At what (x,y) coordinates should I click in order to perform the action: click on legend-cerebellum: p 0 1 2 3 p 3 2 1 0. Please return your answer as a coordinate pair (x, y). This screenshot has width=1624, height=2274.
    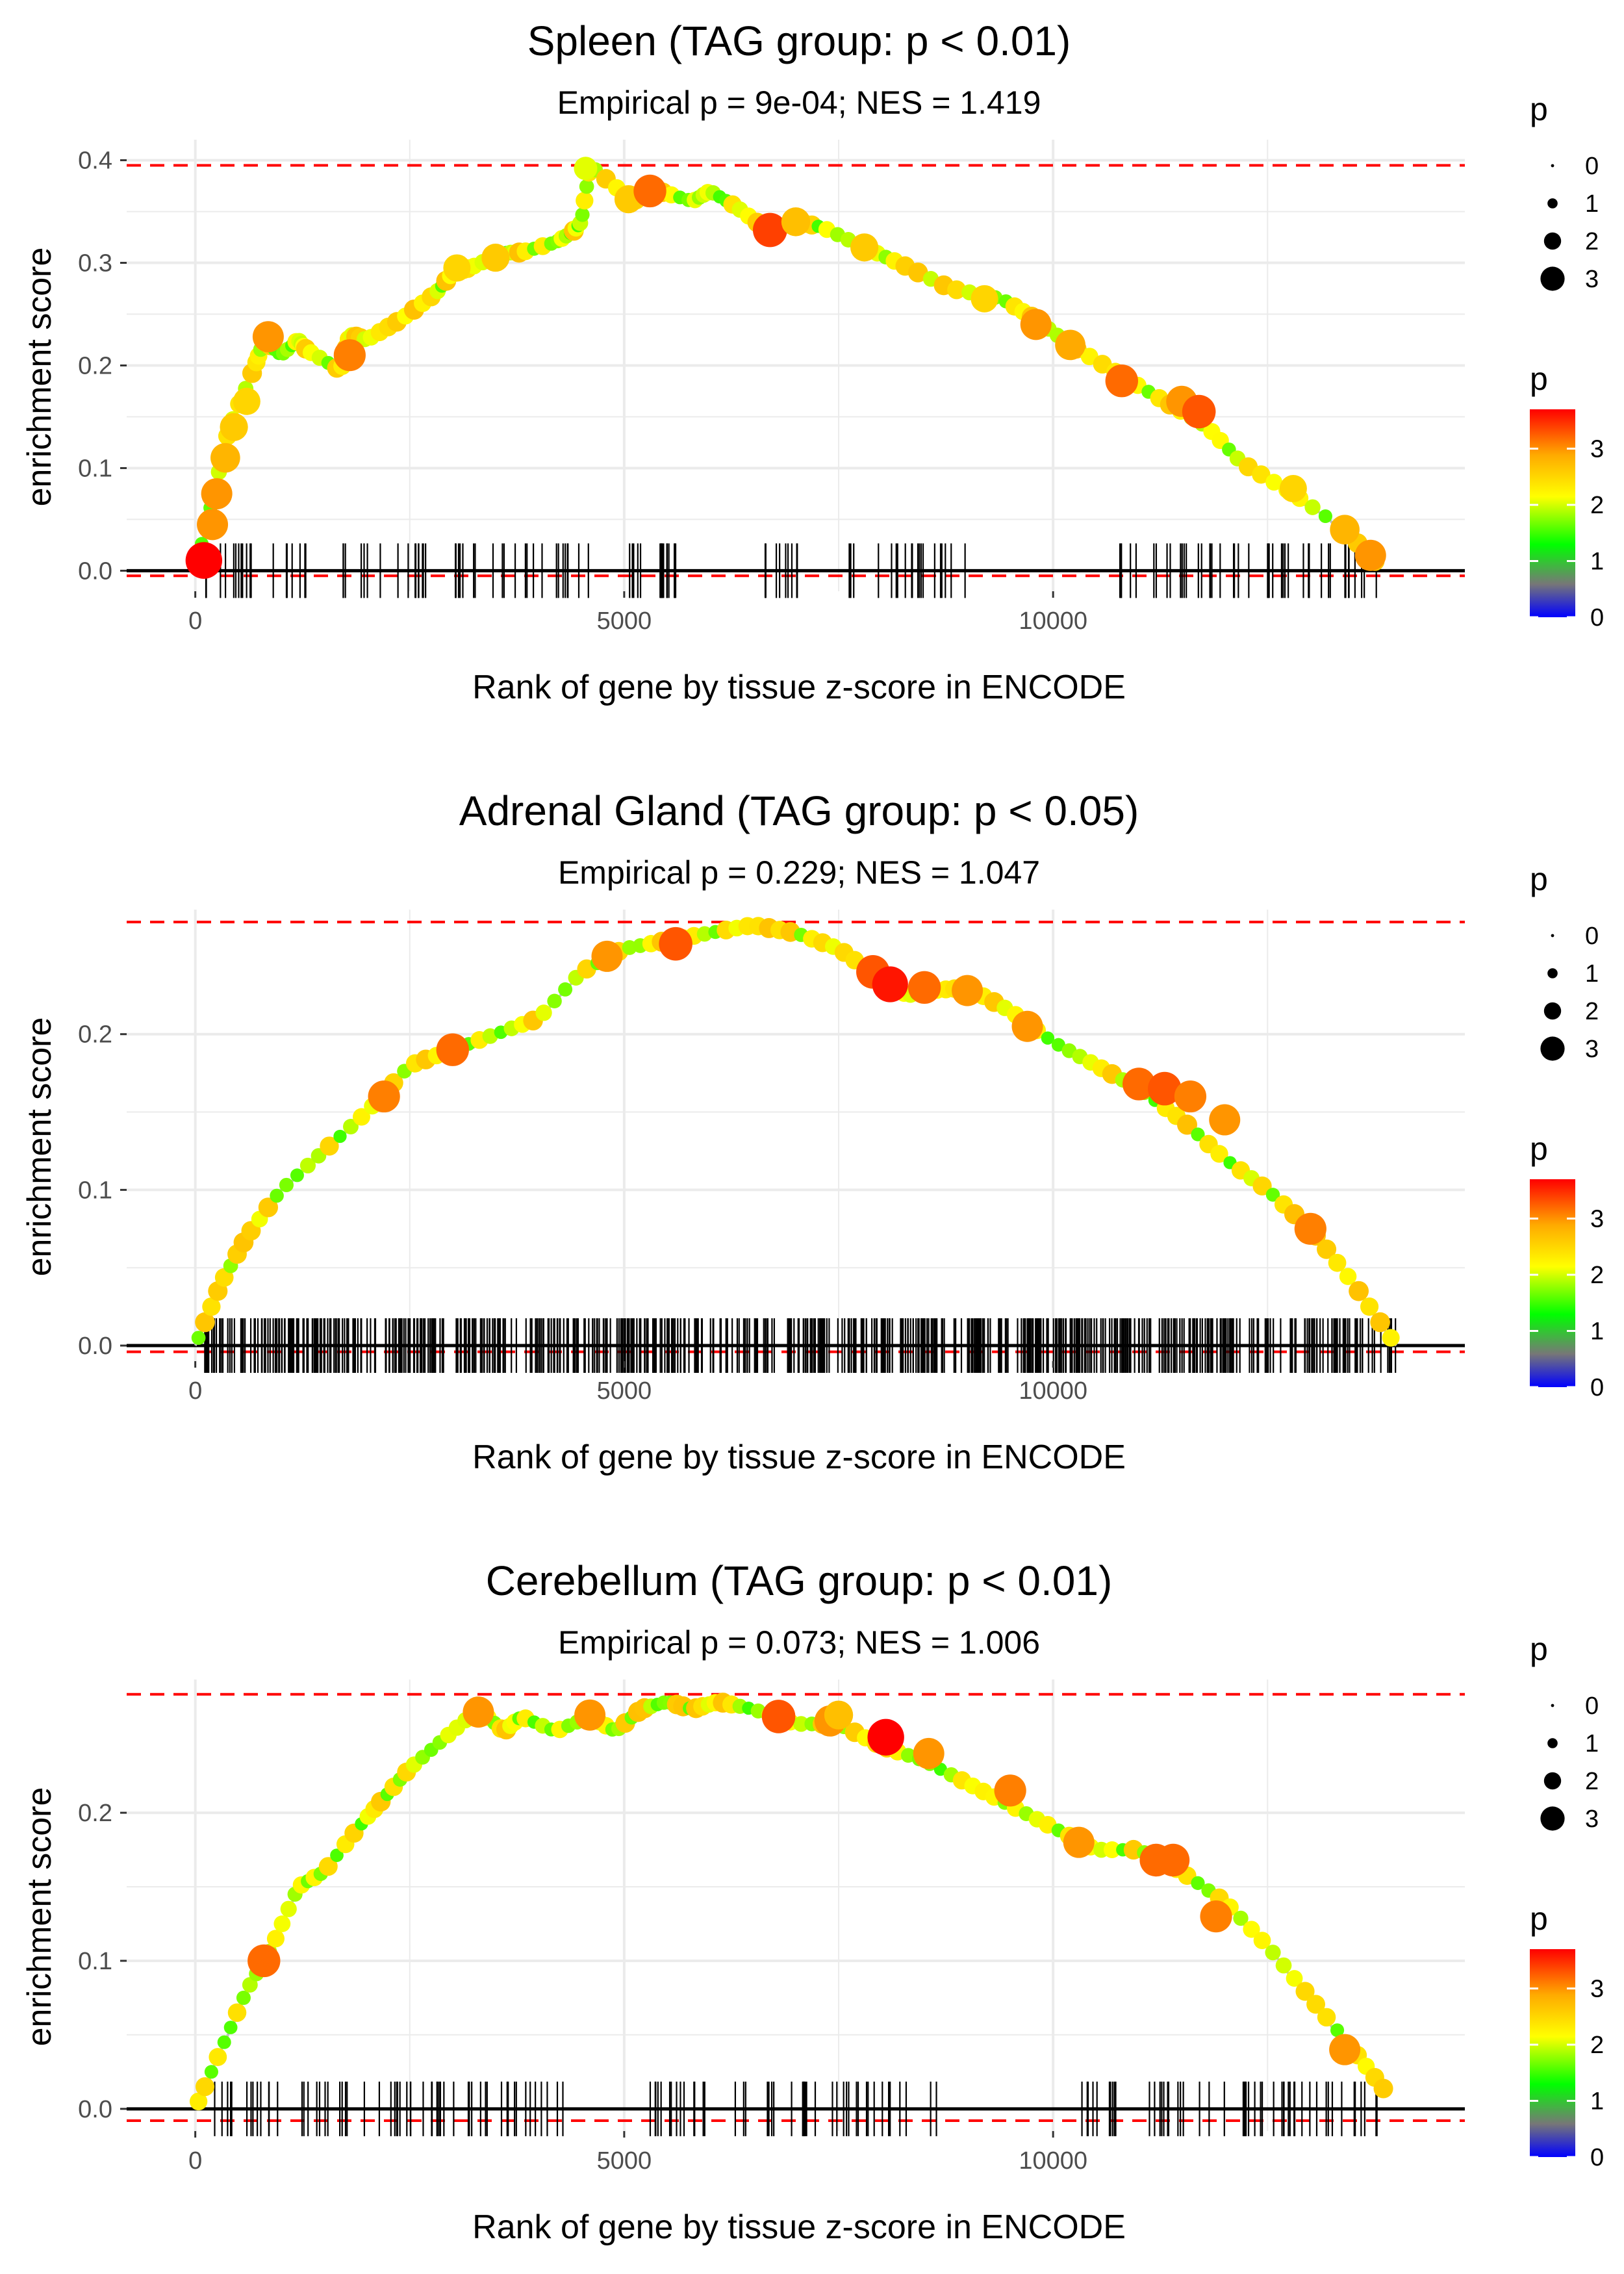
    Looking at the image, I should click on (1567, 1901).